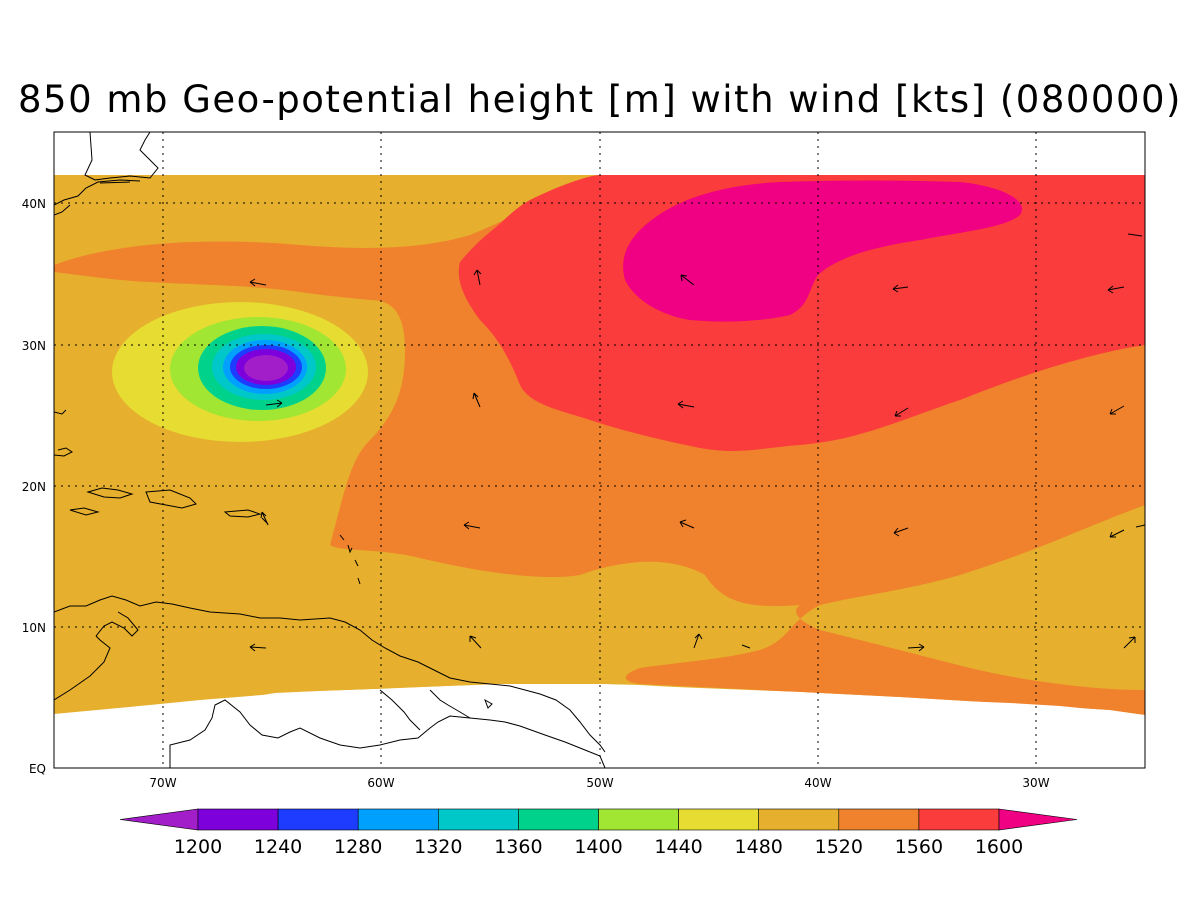  I want to click on colorbar-label: 1240, so click(278, 847).